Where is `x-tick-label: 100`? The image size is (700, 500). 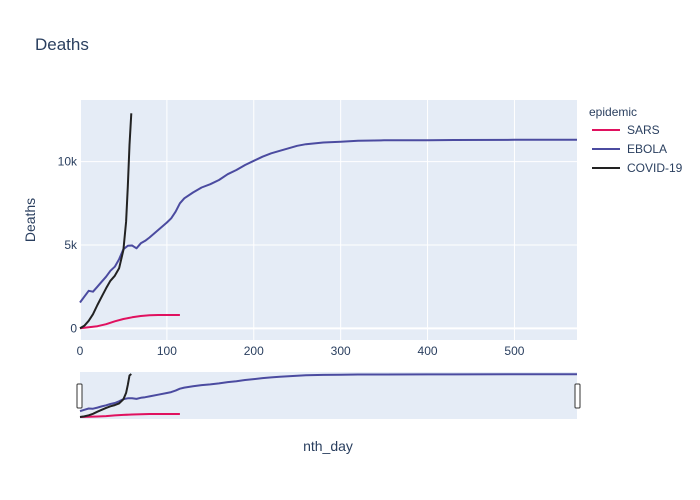 x-tick-label: 100 is located at coordinates (167, 351).